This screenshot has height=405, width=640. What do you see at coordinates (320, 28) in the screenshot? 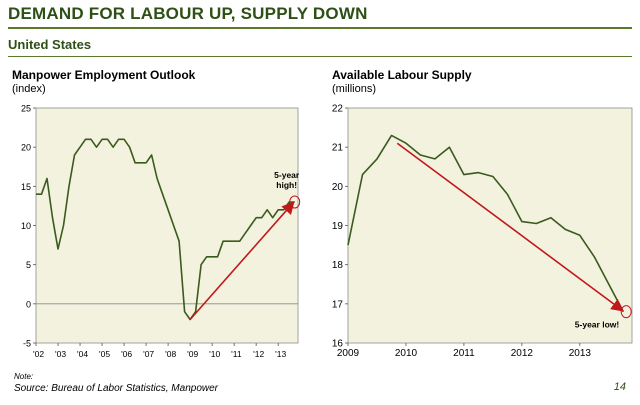
I see `title-divider` at bounding box center [320, 28].